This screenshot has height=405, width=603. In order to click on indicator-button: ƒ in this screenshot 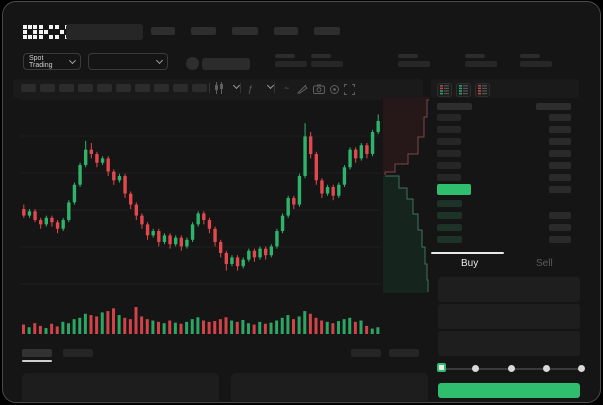, I will do `click(251, 89)`.